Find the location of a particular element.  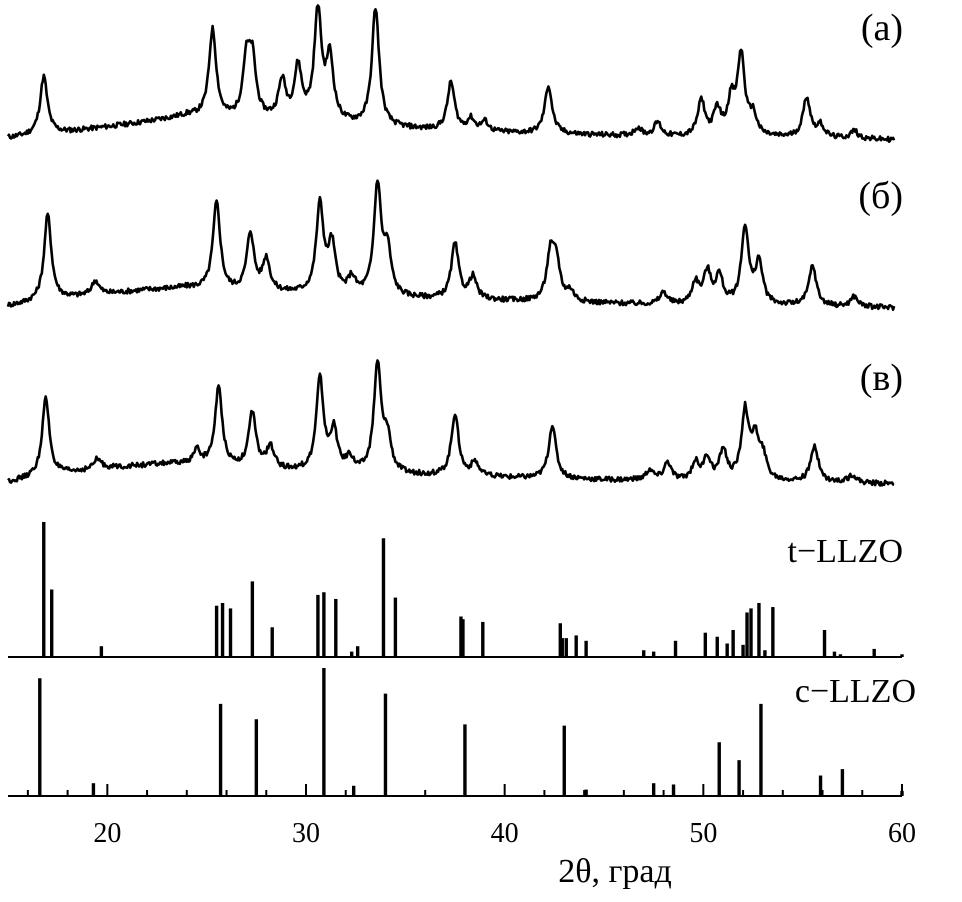

reference-label-c-llzo: c−LLZO is located at coordinates (855, 691).